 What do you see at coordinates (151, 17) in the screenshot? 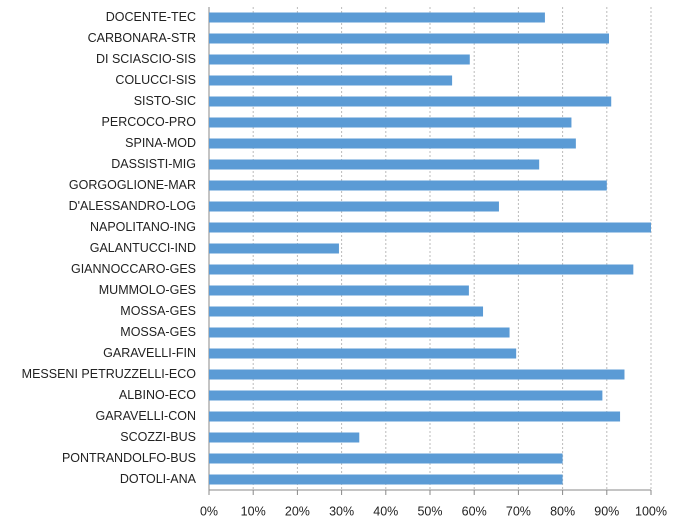
I see `y-tick-label: DOCENTE-TEC` at bounding box center [151, 17].